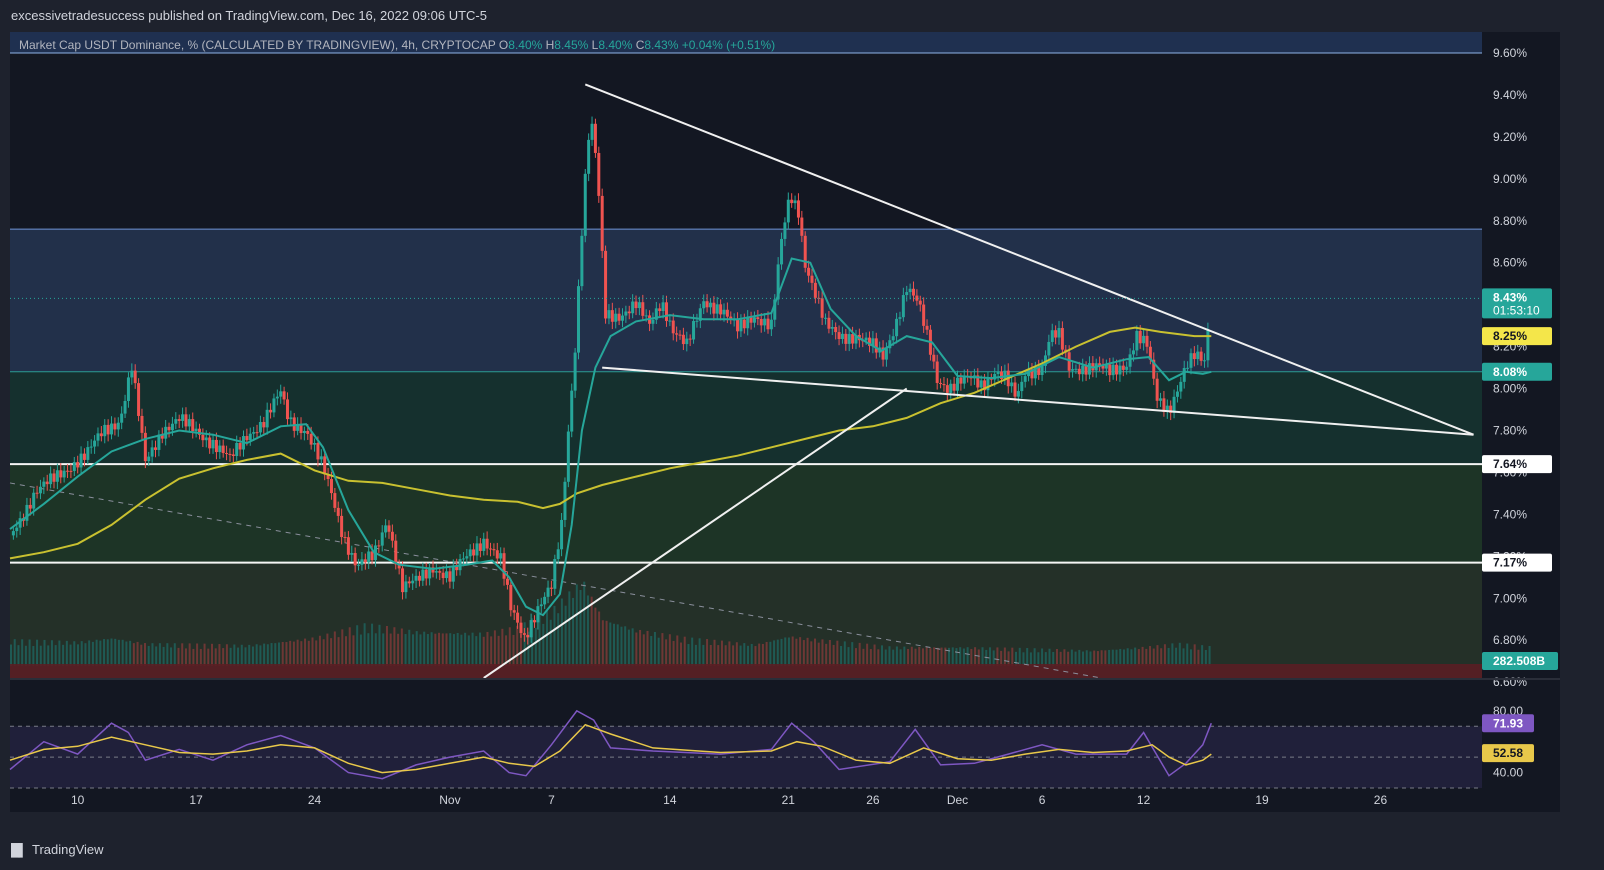  What do you see at coordinates (68, 849) in the screenshot?
I see `brand-label: TradingView` at bounding box center [68, 849].